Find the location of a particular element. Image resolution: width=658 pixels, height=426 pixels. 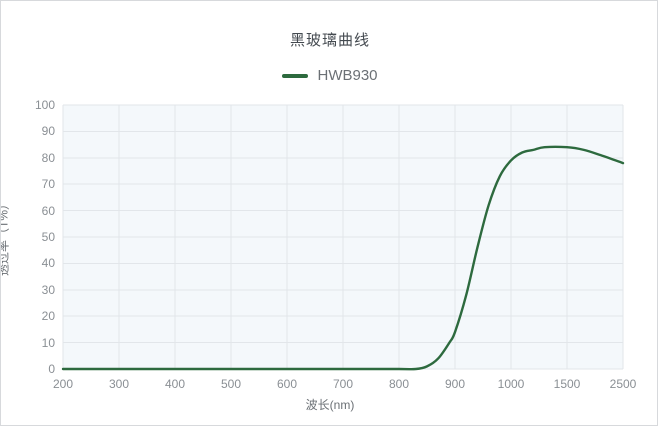

y-axis-tick-label: 100 is located at coordinates (44, 105).